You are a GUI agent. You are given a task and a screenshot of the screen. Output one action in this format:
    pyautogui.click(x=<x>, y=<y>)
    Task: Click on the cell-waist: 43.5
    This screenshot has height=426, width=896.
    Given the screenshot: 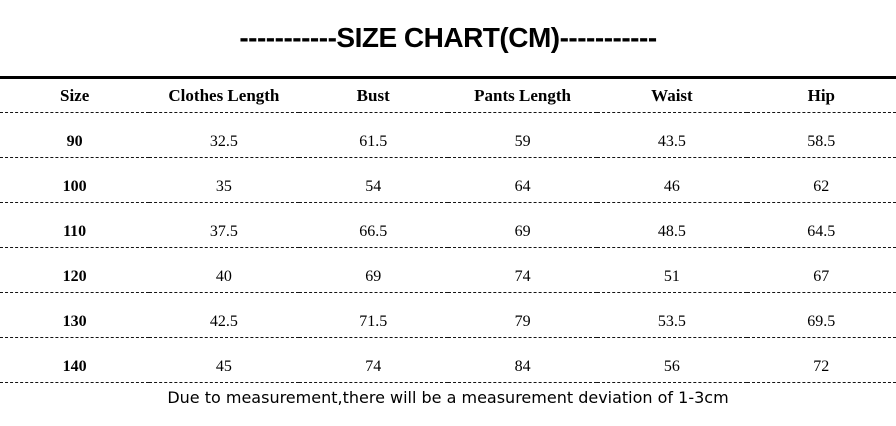 What is the action you would take?
    pyautogui.click(x=672, y=135)
    